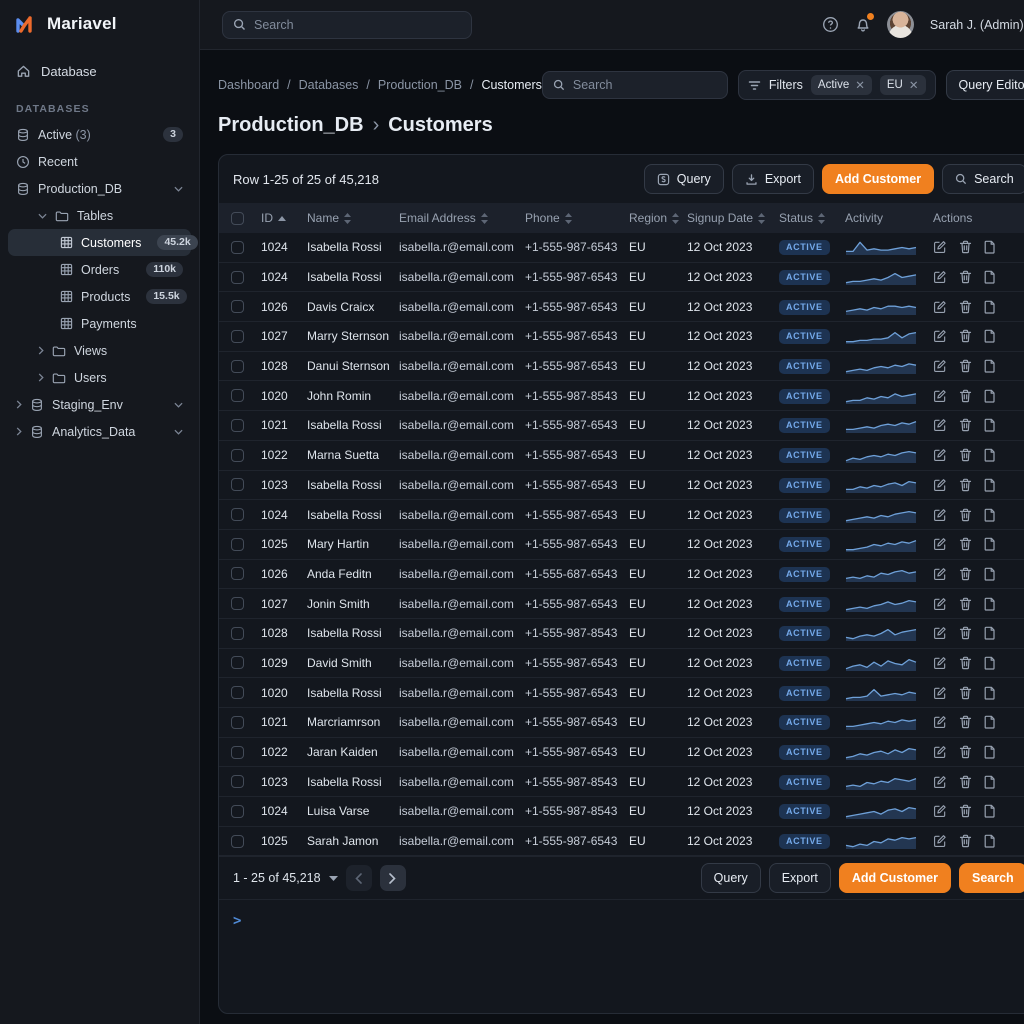 This screenshot has height=1024, width=1024. Describe the element at coordinates (977, 25) in the screenshot. I see `user-menu: Sarah J. (Admin)` at that location.